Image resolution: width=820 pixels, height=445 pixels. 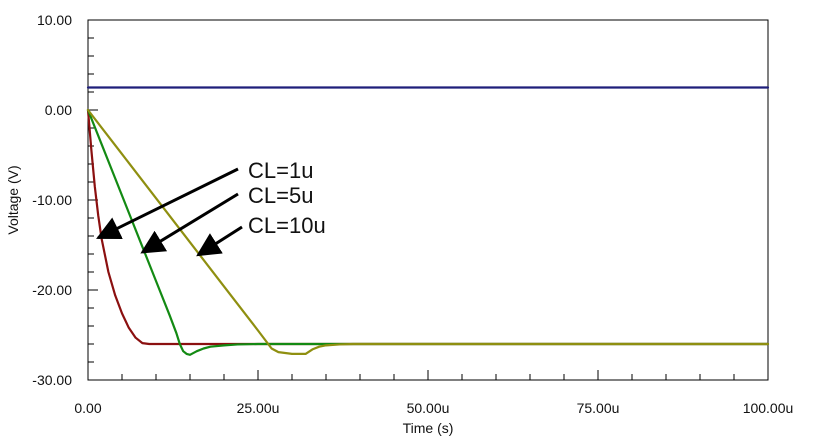 What do you see at coordinates (280, 195) in the screenshot?
I see `annotation-label: CL=5u` at bounding box center [280, 195].